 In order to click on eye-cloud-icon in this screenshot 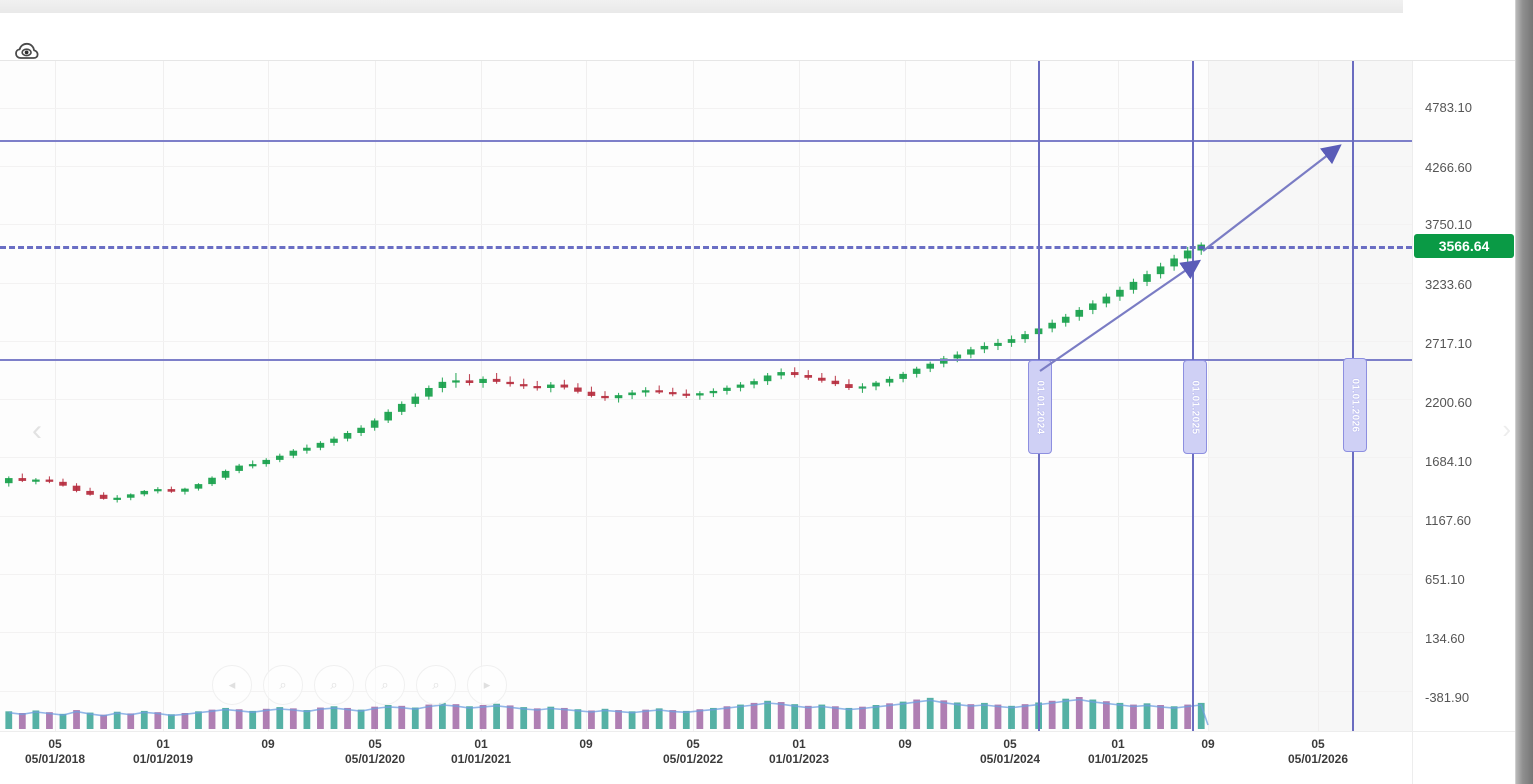, I will do `click(27, 52)`.